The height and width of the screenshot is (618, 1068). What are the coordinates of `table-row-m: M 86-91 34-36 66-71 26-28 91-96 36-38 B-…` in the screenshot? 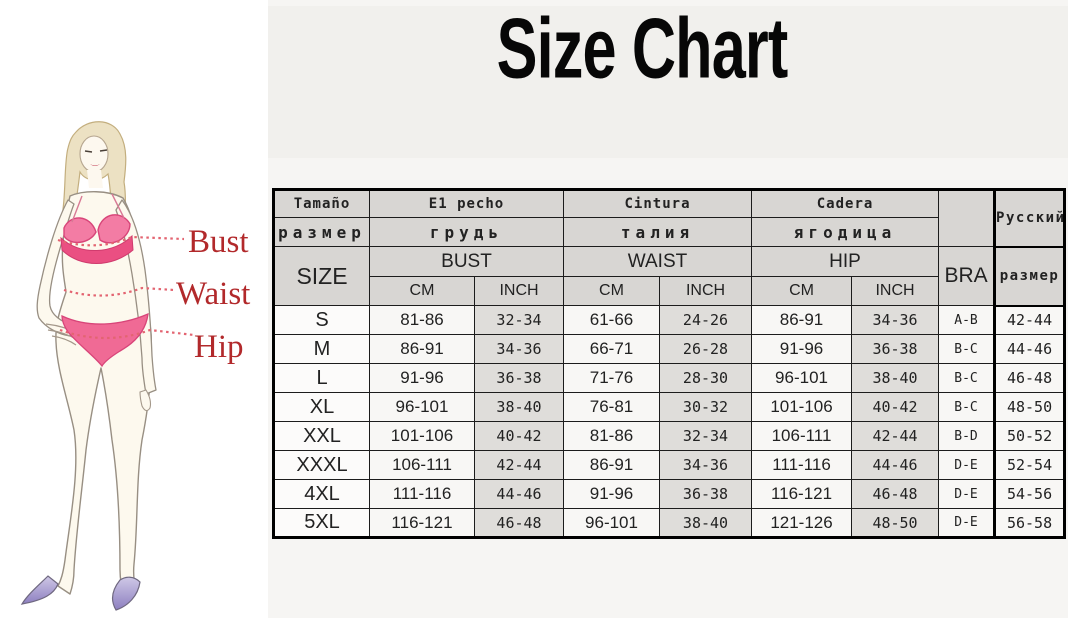 It's located at (669, 349).